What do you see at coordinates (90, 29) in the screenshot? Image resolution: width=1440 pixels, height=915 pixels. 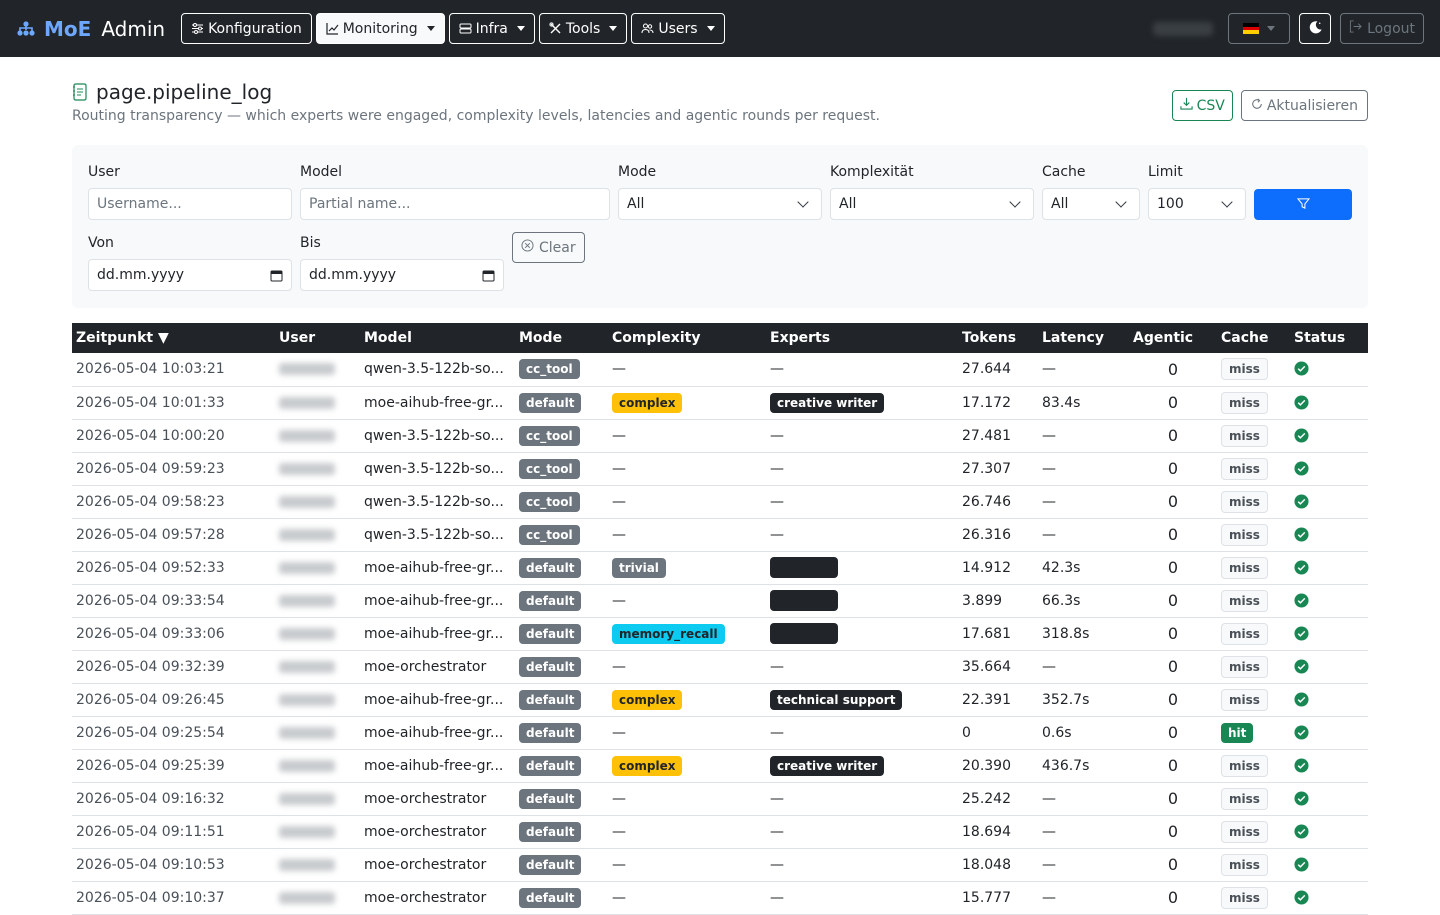 I see `brand: MoE Admin` at bounding box center [90, 29].